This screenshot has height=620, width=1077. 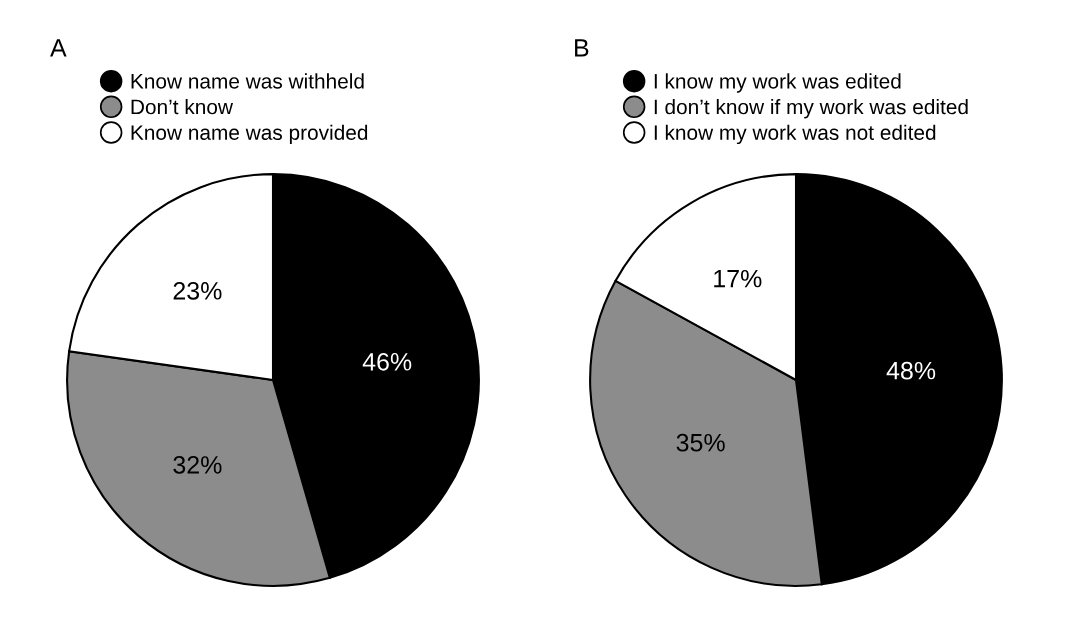 What do you see at coordinates (795, 134) in the screenshot?
I see `legend-label: I know my work was not edited` at bounding box center [795, 134].